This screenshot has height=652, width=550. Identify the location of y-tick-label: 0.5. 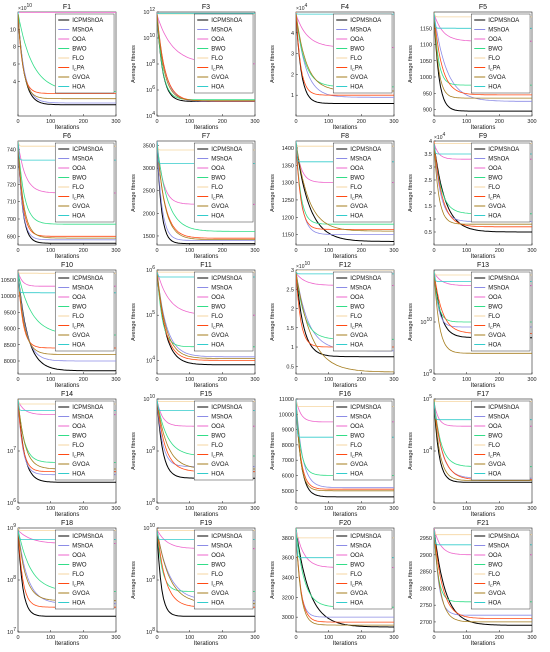
(428, 233).